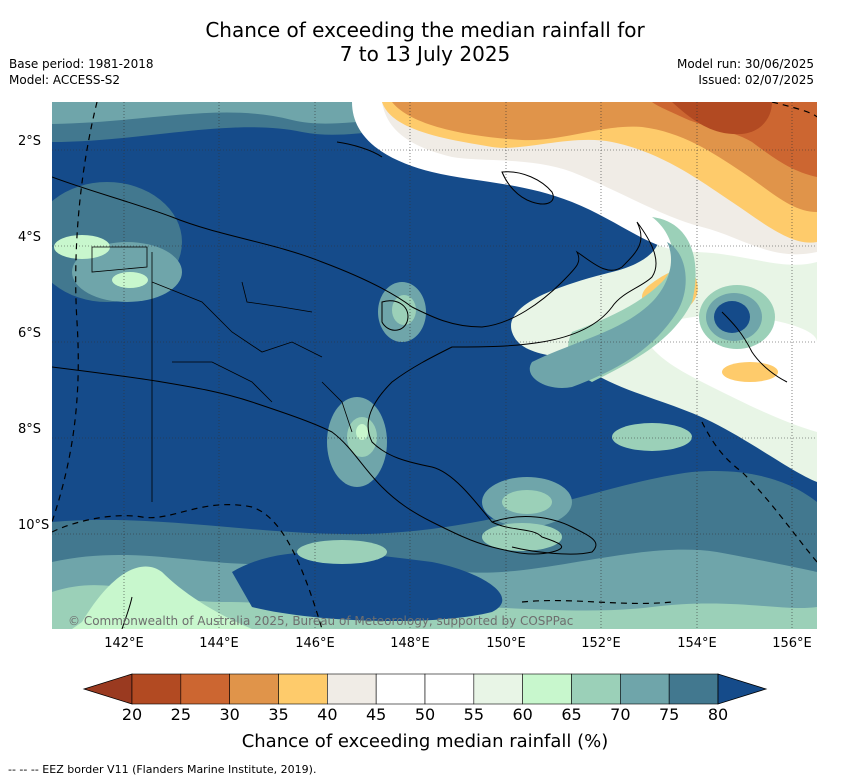 The image size is (850, 781). What do you see at coordinates (315, 643) in the screenshot?
I see `longitude-label: 146°E` at bounding box center [315, 643].